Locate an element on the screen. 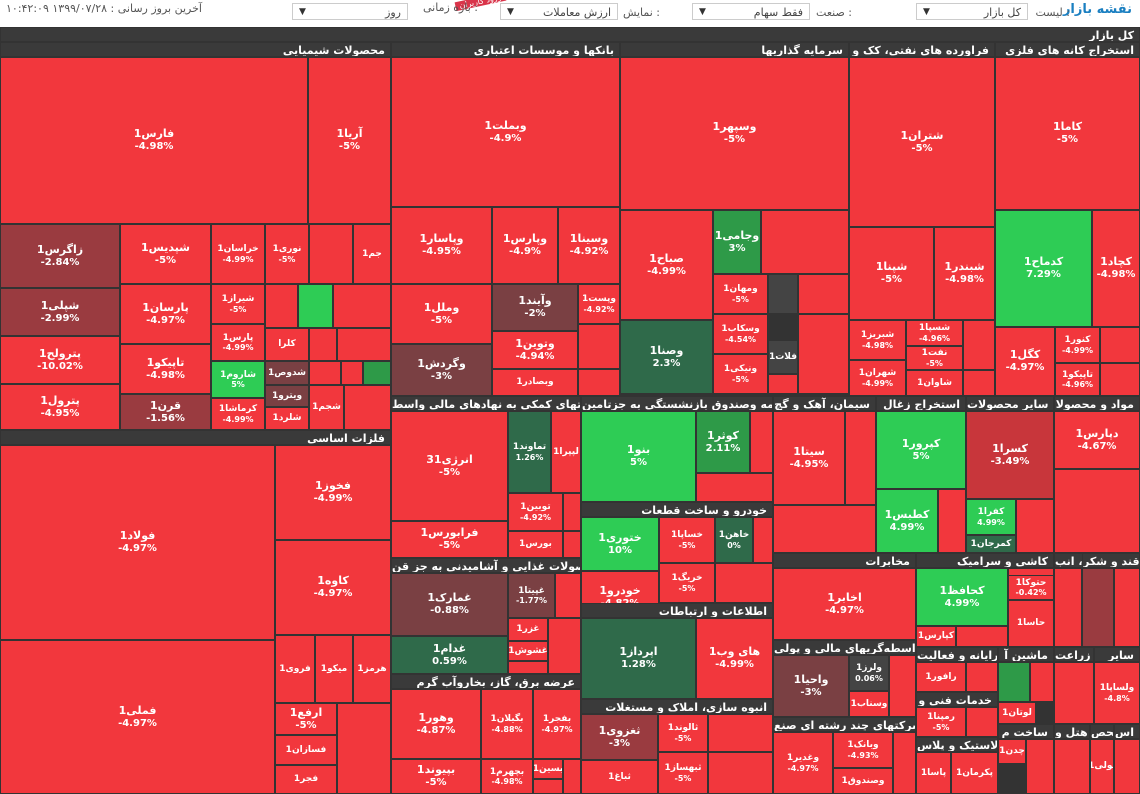 This screenshot has width=1140, height=794. sector-realestate: انبوه سازی، املاک و مستغلات is located at coordinates (677, 706).